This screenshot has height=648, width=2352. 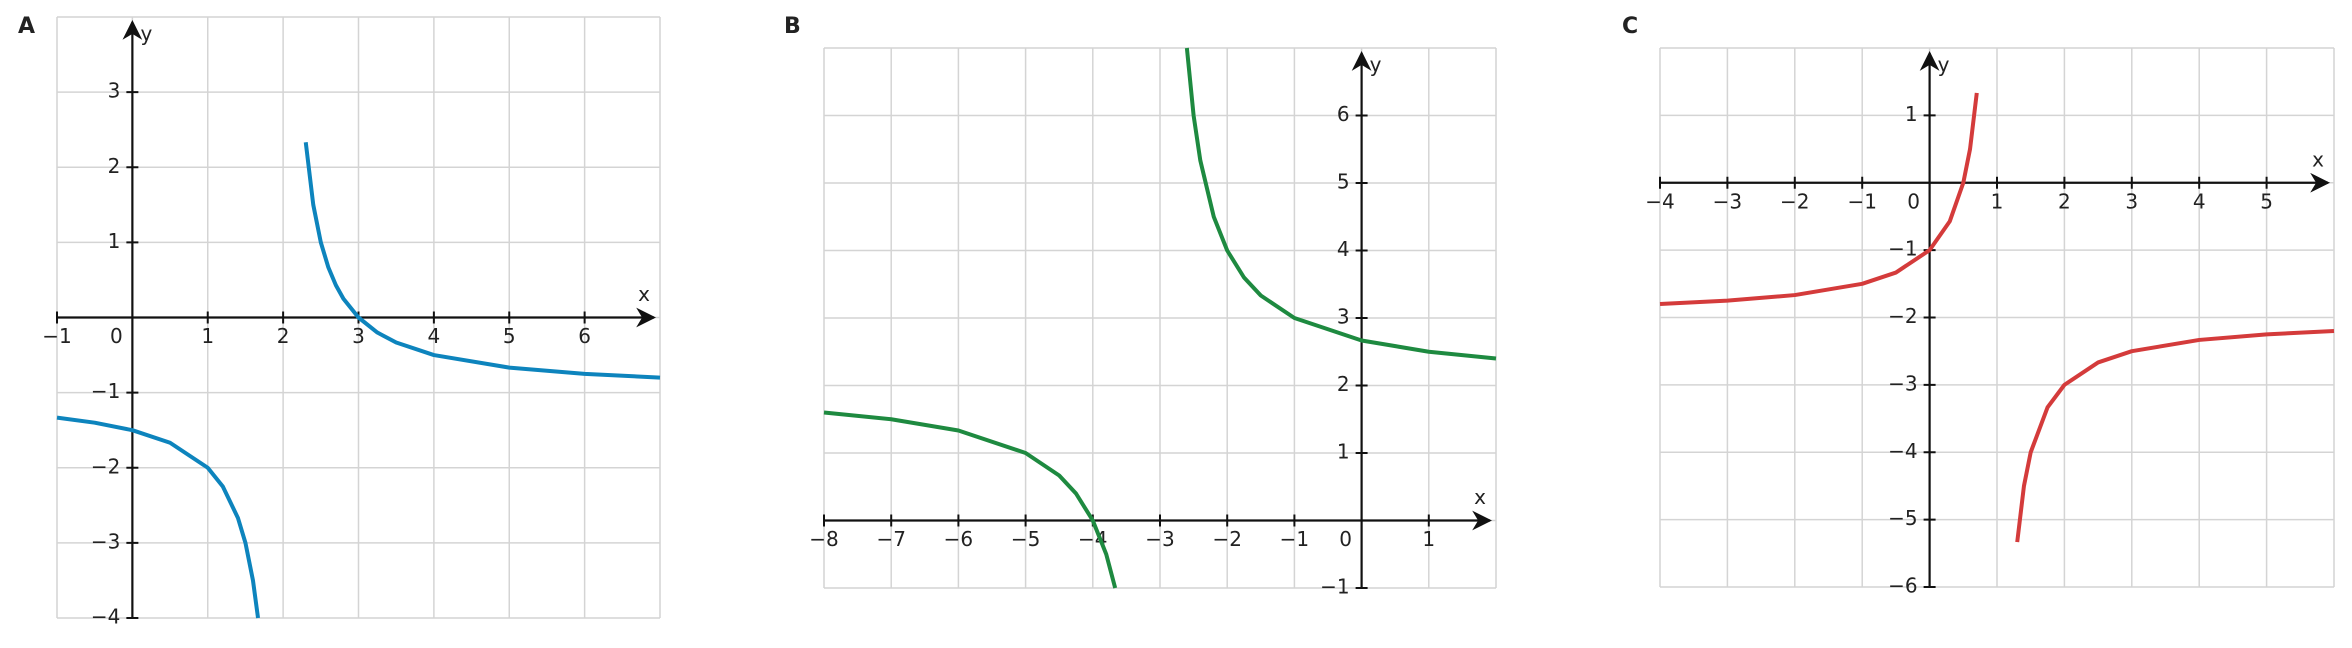 What do you see at coordinates (823, 539) in the screenshot?
I see `x-tick-label: −8` at bounding box center [823, 539].